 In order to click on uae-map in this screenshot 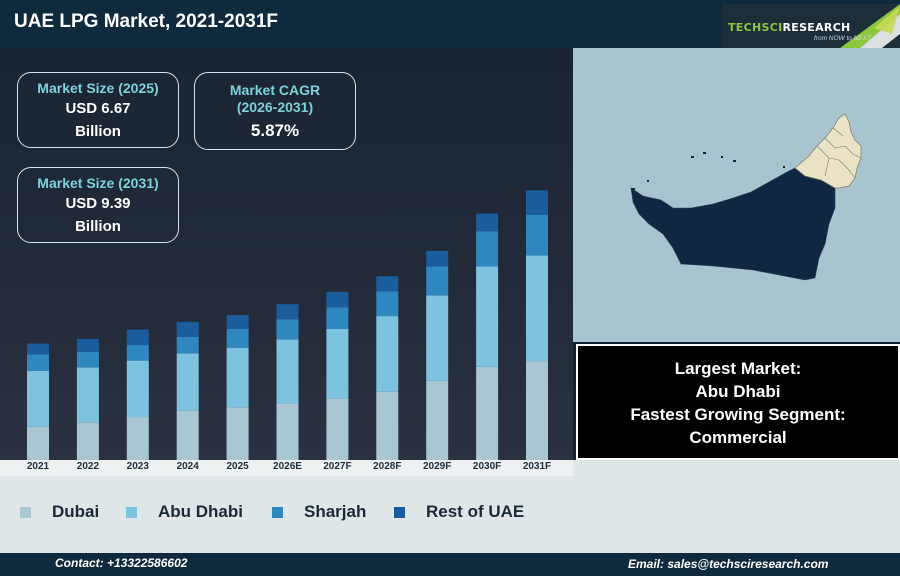, I will do `click(746, 197)`.